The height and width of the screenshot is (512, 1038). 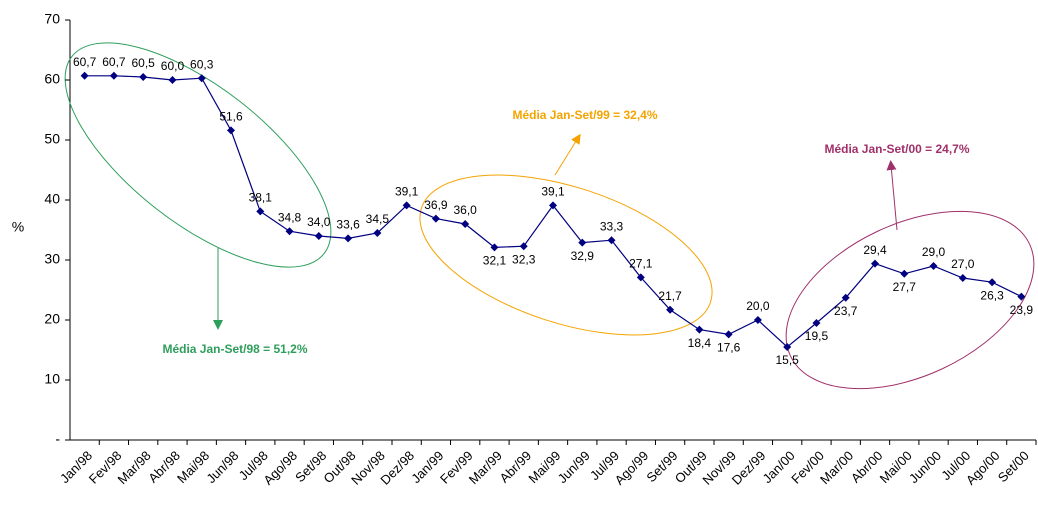 What do you see at coordinates (193, 467) in the screenshot?
I see `x-tick-label: Mai/98` at bounding box center [193, 467].